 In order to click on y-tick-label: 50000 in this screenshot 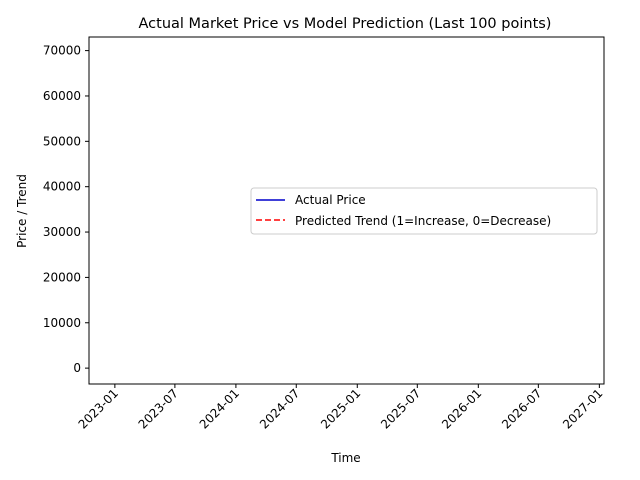, I will do `click(62, 141)`.